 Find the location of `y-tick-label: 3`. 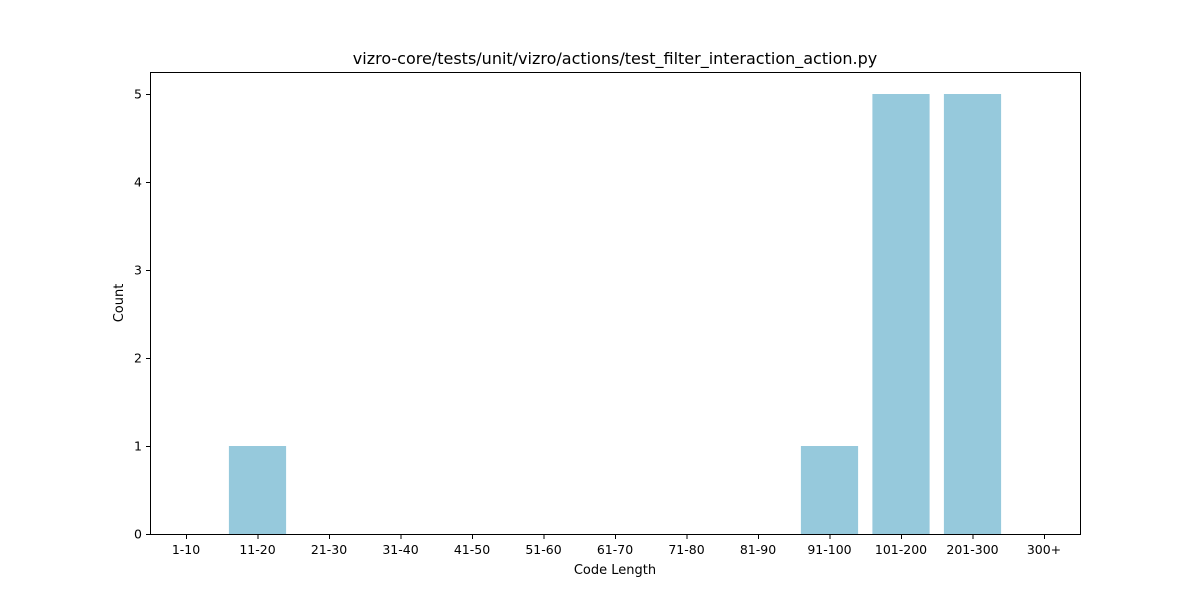

y-tick-label: 3 is located at coordinates (138, 270).